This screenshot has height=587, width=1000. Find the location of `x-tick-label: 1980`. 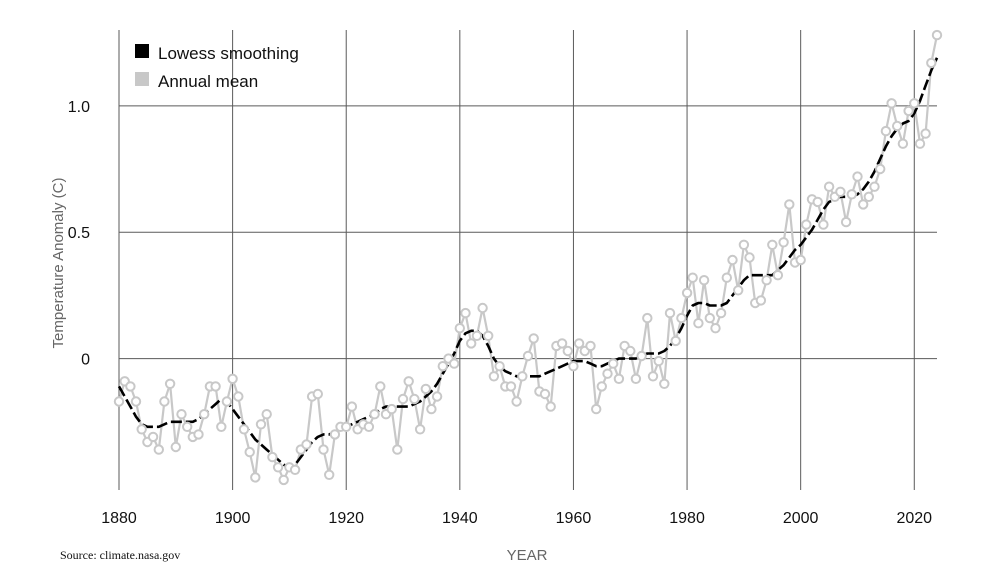

x-tick-label: 1980 is located at coordinates (687, 518).